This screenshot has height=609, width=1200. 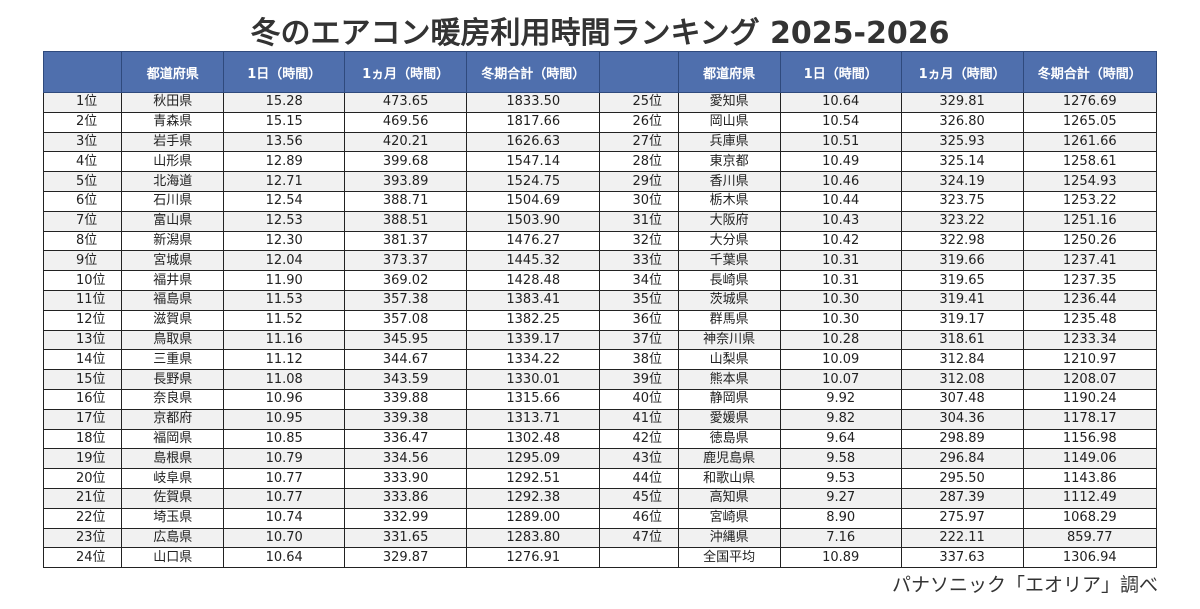 What do you see at coordinates (406, 558) in the screenshot?
I see `left-month-cell: 329.87` at bounding box center [406, 558].